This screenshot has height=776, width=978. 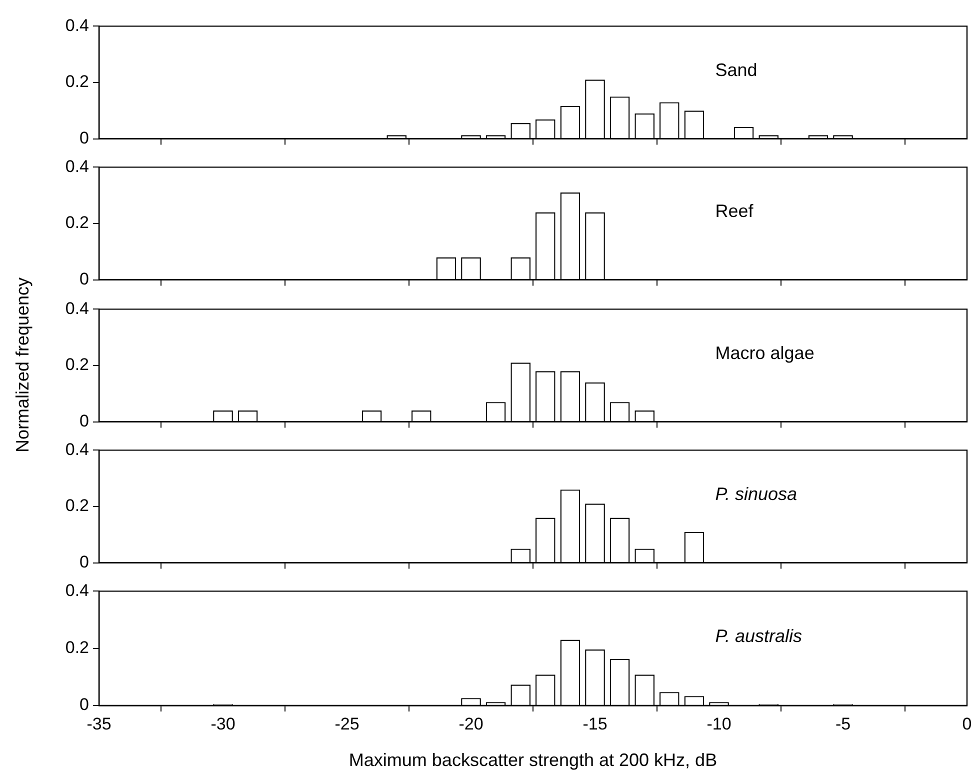 I want to click on annotation: P. australis, so click(x=758, y=636).